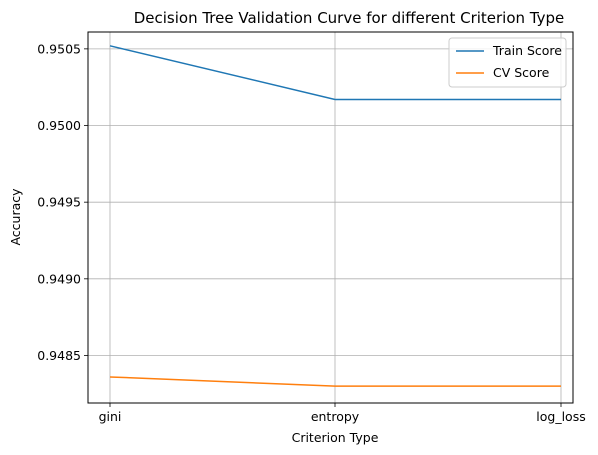  I want to click on legend: Train Score CV Score, so click(507, 62).